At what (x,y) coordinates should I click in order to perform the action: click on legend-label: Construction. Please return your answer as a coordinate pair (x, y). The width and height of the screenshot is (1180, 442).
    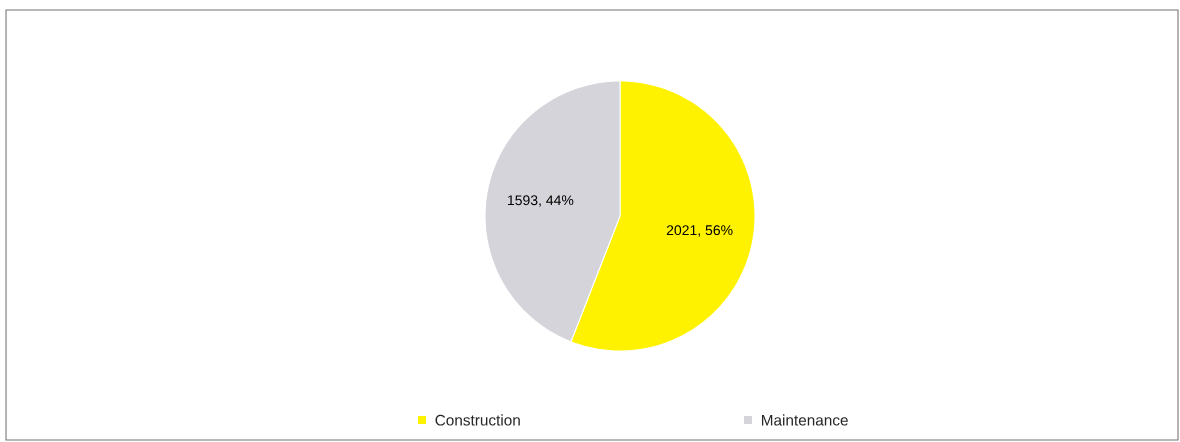
    Looking at the image, I should click on (477, 420).